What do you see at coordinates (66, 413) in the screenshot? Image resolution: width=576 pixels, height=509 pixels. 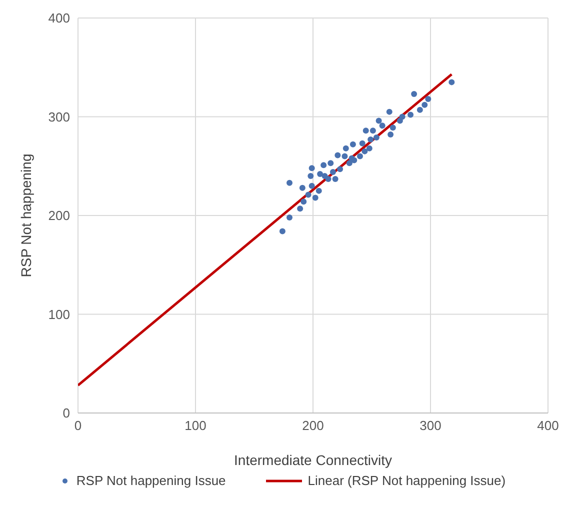 I see `y-tick-label: 0` at bounding box center [66, 413].